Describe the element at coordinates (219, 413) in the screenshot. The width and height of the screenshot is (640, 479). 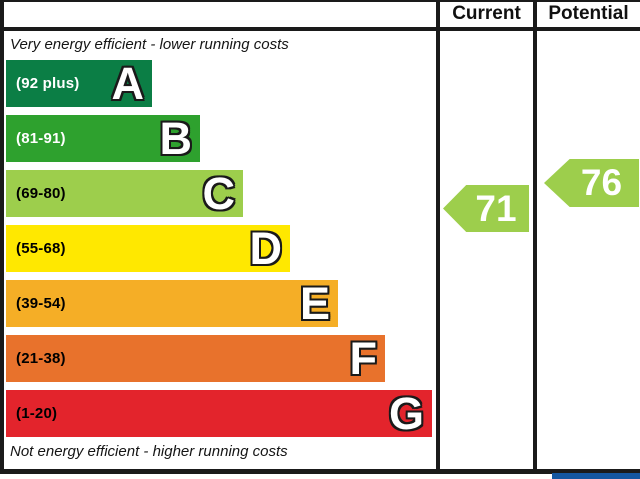
I see `band-g: (1-20) G` at that location.